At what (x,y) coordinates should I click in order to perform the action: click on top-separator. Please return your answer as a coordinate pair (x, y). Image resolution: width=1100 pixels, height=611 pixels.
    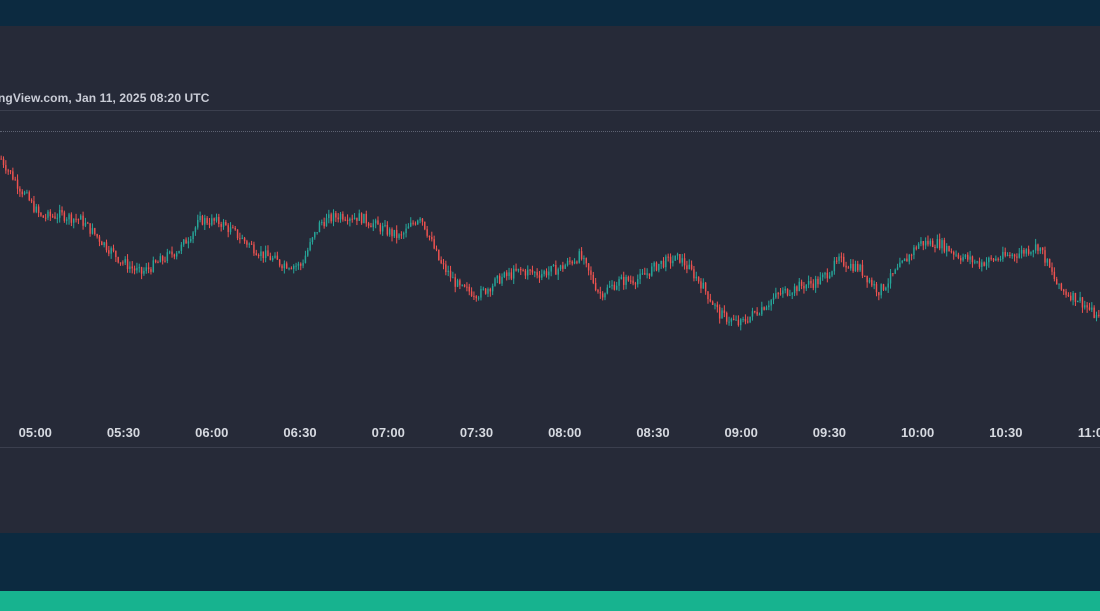
    Looking at the image, I should click on (550, 110).